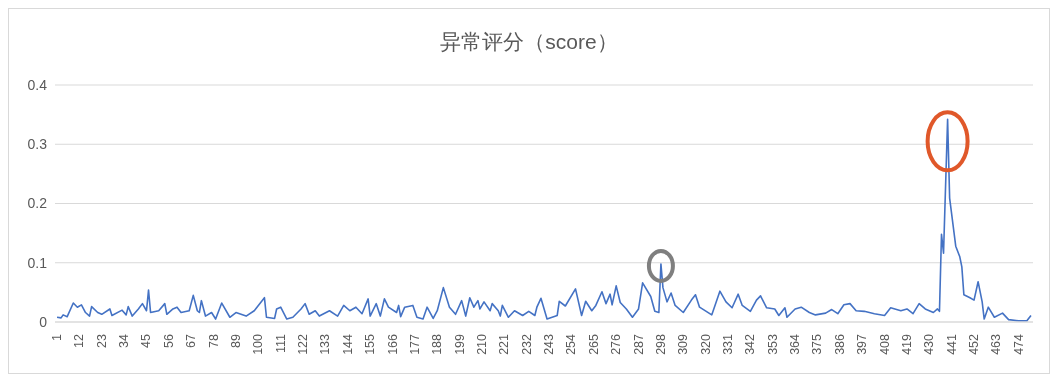 This screenshot has height=382, width=1058. What do you see at coordinates (258, 344) in the screenshot?
I see `x-tick-label: 100` at bounding box center [258, 344].